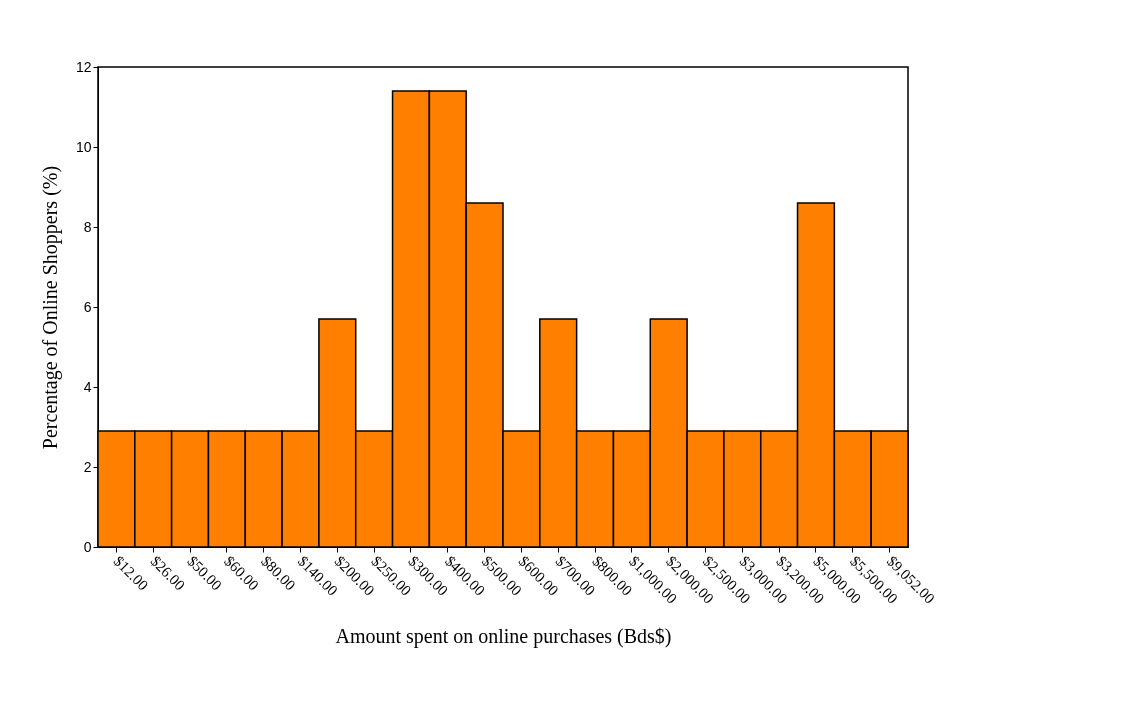  What do you see at coordinates (50, 307) in the screenshot?
I see `y-axis-title: Percentage of Online Shoppers (%)` at bounding box center [50, 307].